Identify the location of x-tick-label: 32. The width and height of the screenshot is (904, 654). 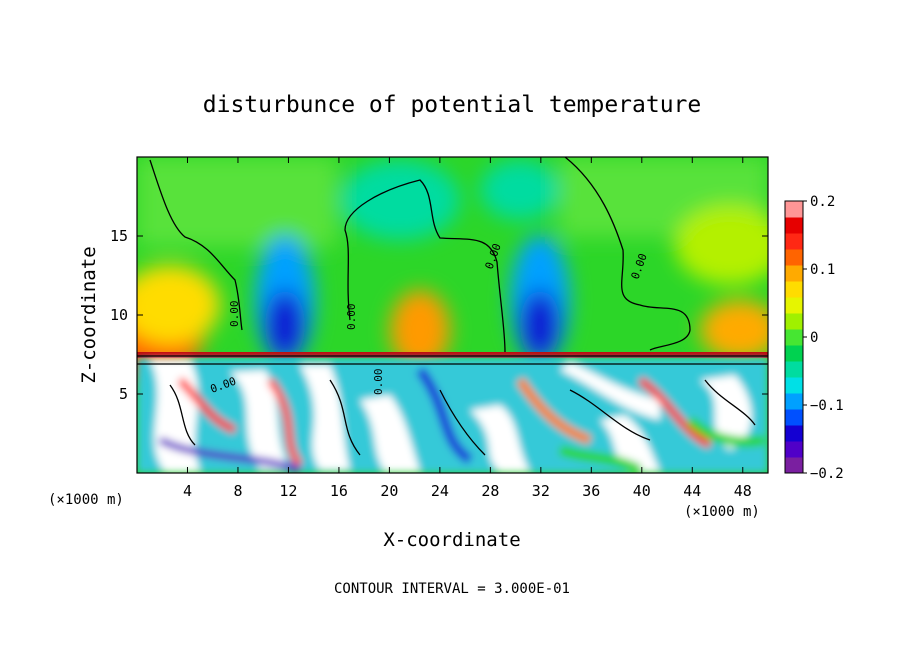
(541, 491).